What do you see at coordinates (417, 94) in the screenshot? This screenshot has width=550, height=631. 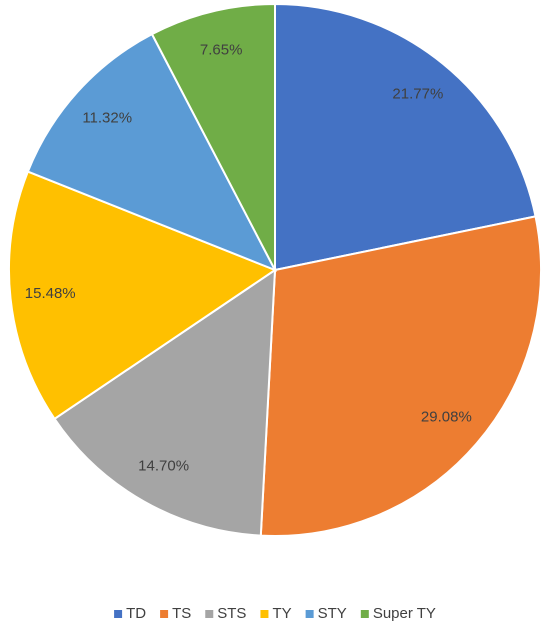 I see `data-label: 21.77%` at bounding box center [417, 94].